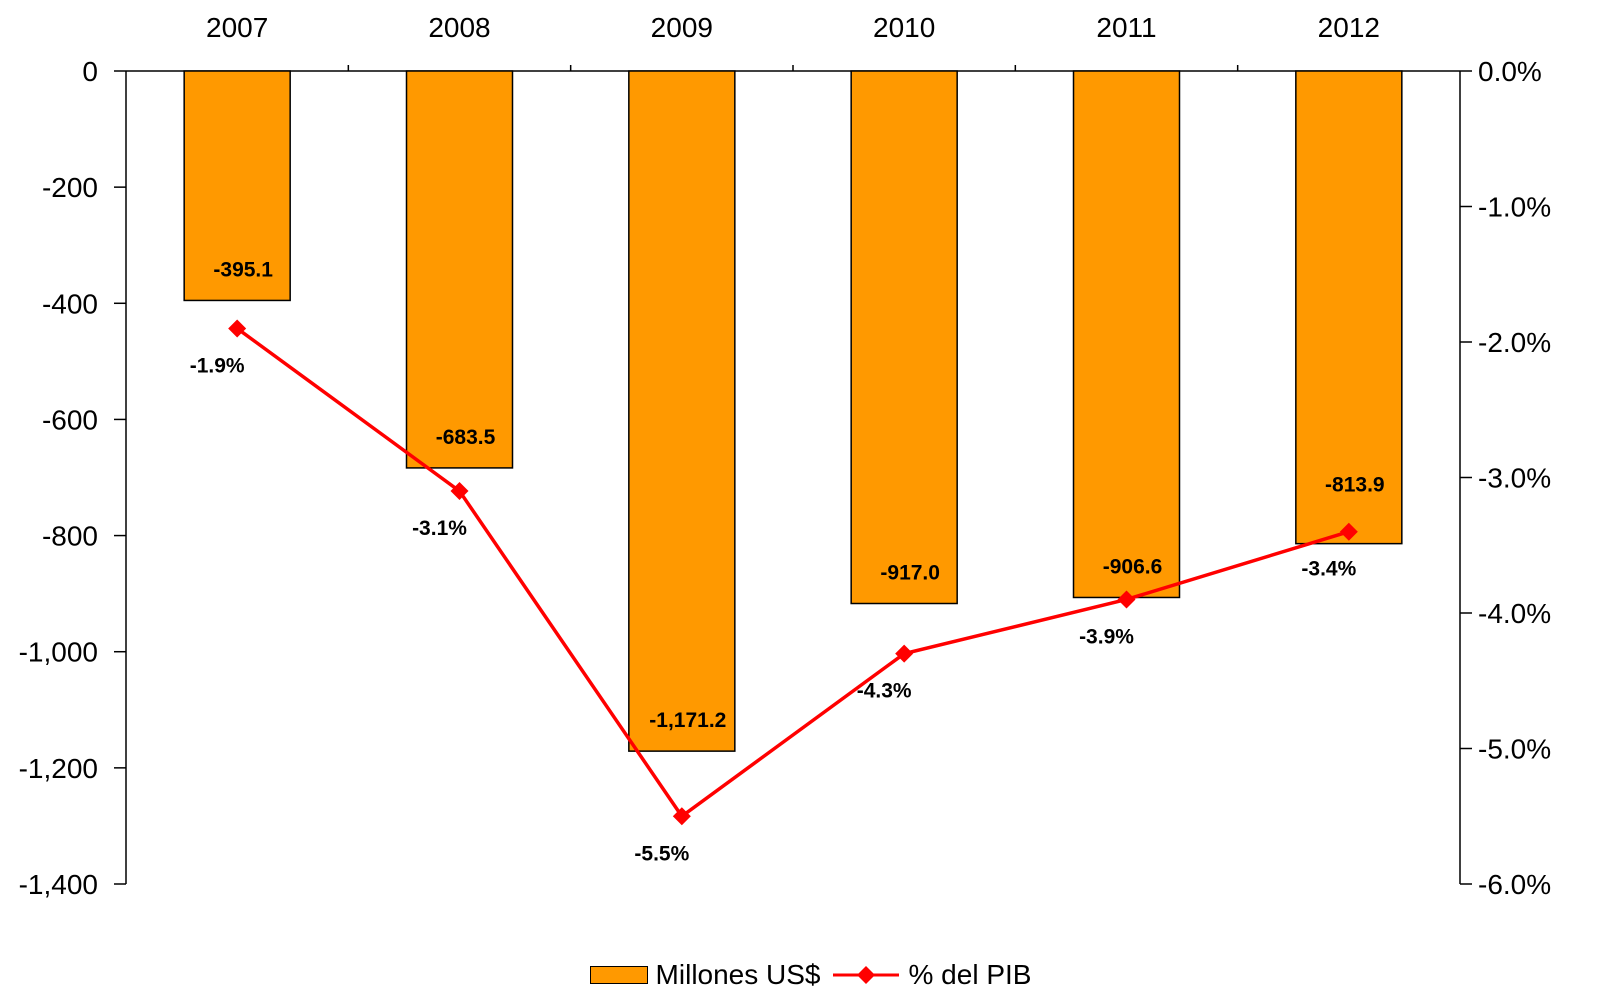 This screenshot has width=1621, height=999. Describe the element at coordinates (1514, 613) in the screenshot. I see `right-tick-label: -4.0%` at that location.